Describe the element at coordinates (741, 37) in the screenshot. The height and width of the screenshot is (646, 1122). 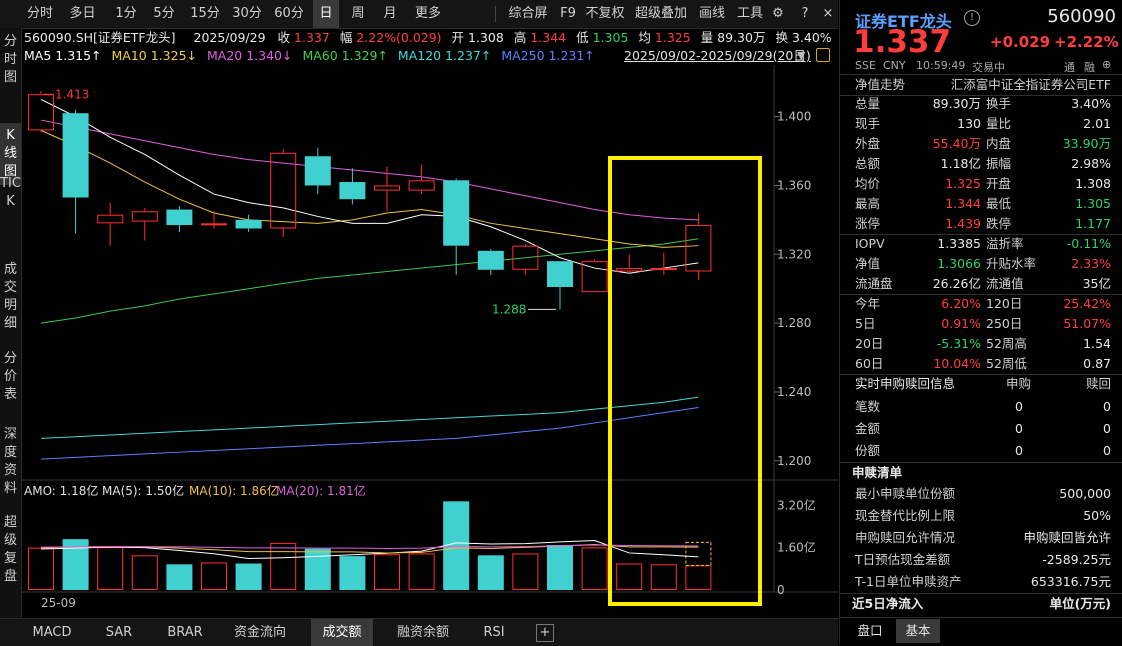
I see `vol-value: 89.30万` at that location.